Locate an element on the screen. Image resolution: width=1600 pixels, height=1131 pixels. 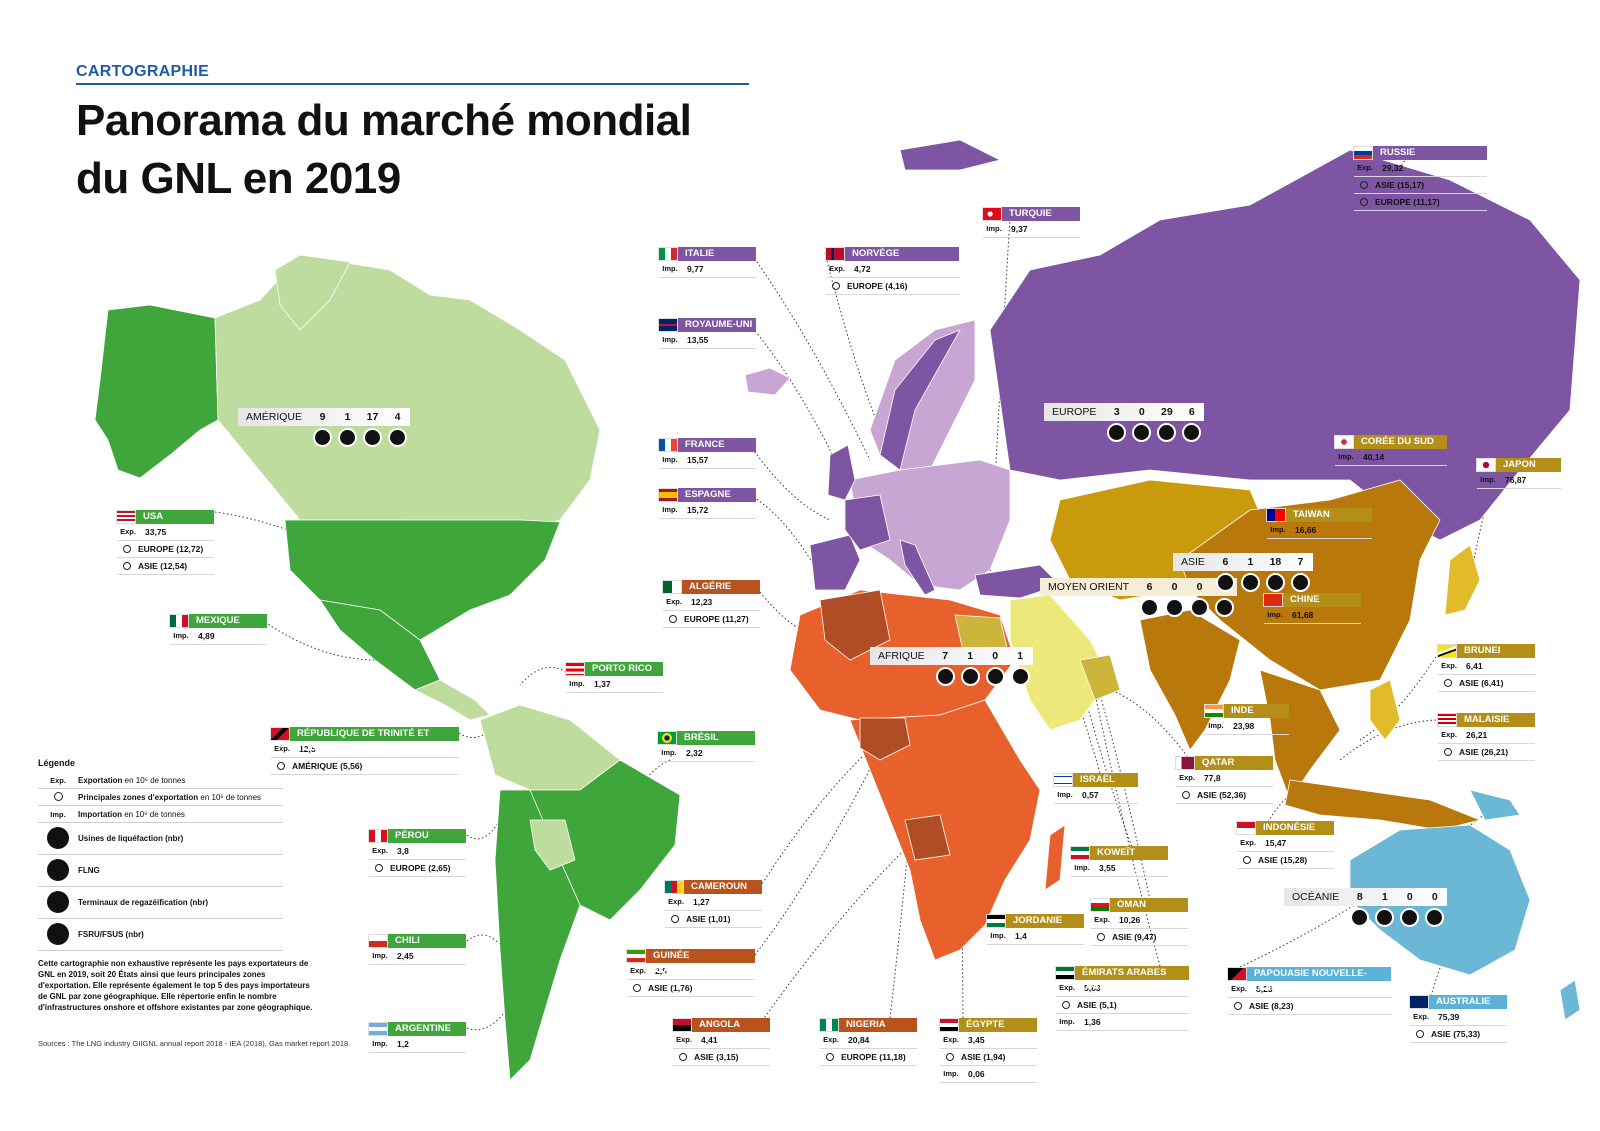
zone-count: 18 is located at coordinates (1275, 562).